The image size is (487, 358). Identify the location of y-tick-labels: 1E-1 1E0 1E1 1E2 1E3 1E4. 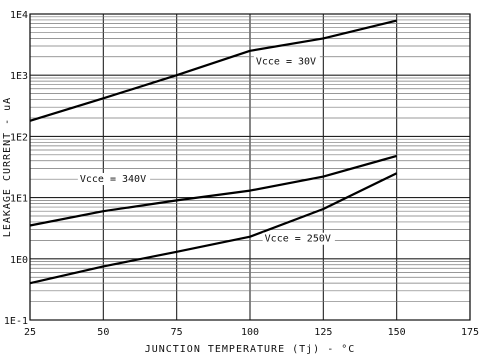
(16, 168).